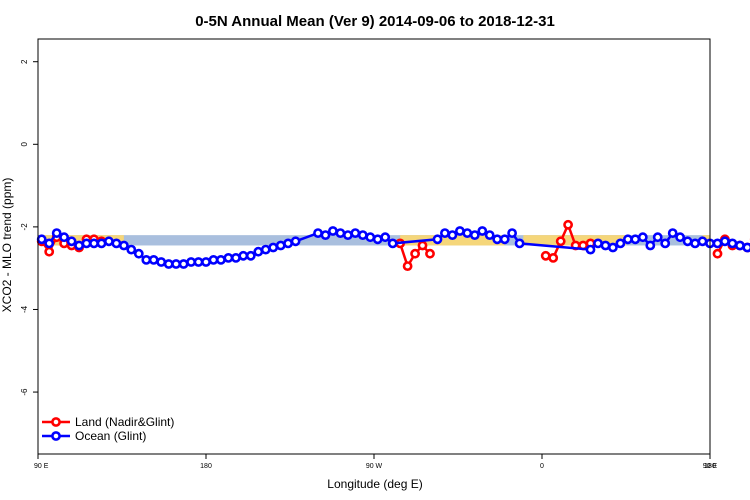 The height and width of the screenshot is (500, 750). What do you see at coordinates (24, 227) in the screenshot?
I see `y-tick-label-2: -2` at bounding box center [24, 227].